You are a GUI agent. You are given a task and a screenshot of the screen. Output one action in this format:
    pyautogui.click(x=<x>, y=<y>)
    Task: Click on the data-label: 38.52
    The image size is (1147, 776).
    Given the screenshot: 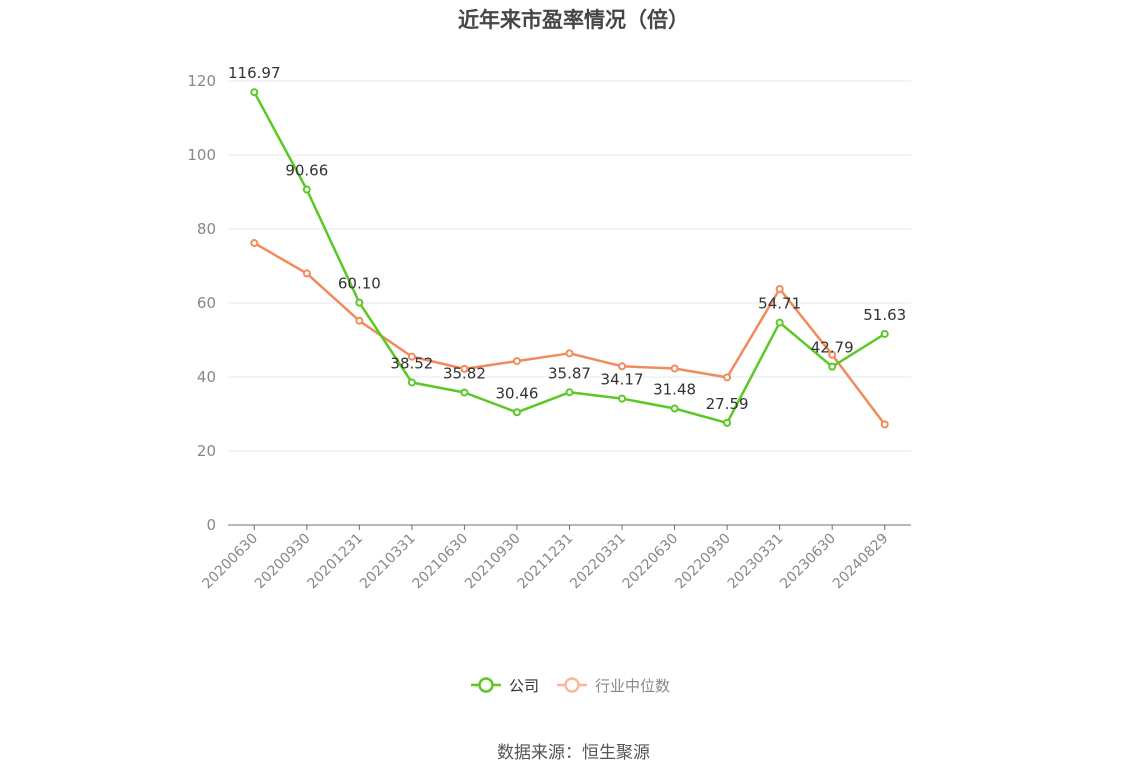 What is the action you would take?
    pyautogui.click(x=411, y=363)
    